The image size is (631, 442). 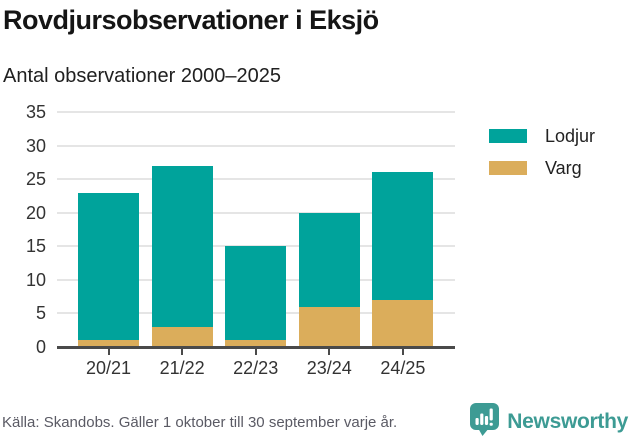 What do you see at coordinates (563, 168) in the screenshot?
I see `legend-label: Varg` at bounding box center [563, 168].